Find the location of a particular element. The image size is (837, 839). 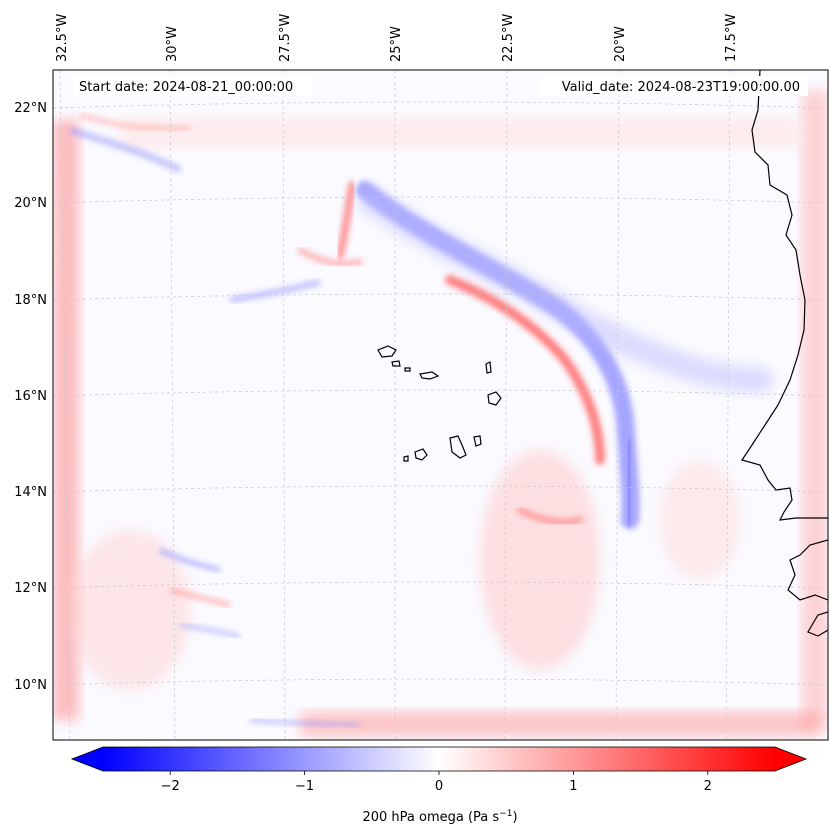

lat-label: 12°N is located at coordinates (30, 588).